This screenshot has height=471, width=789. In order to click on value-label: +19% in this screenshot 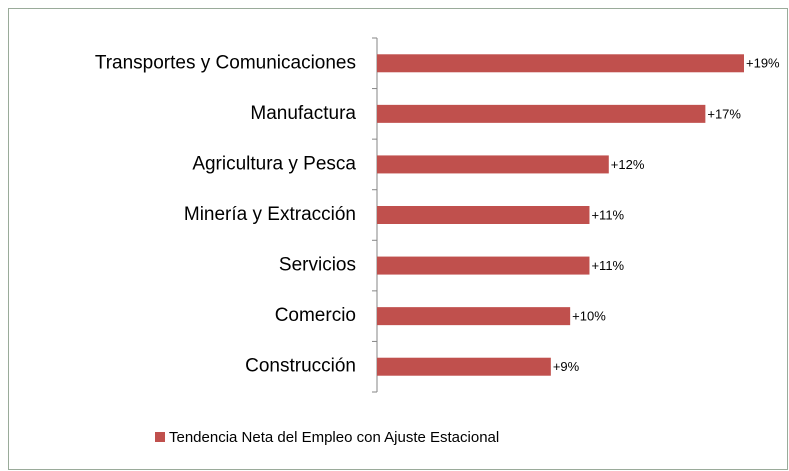, I will do `click(763, 63)`.